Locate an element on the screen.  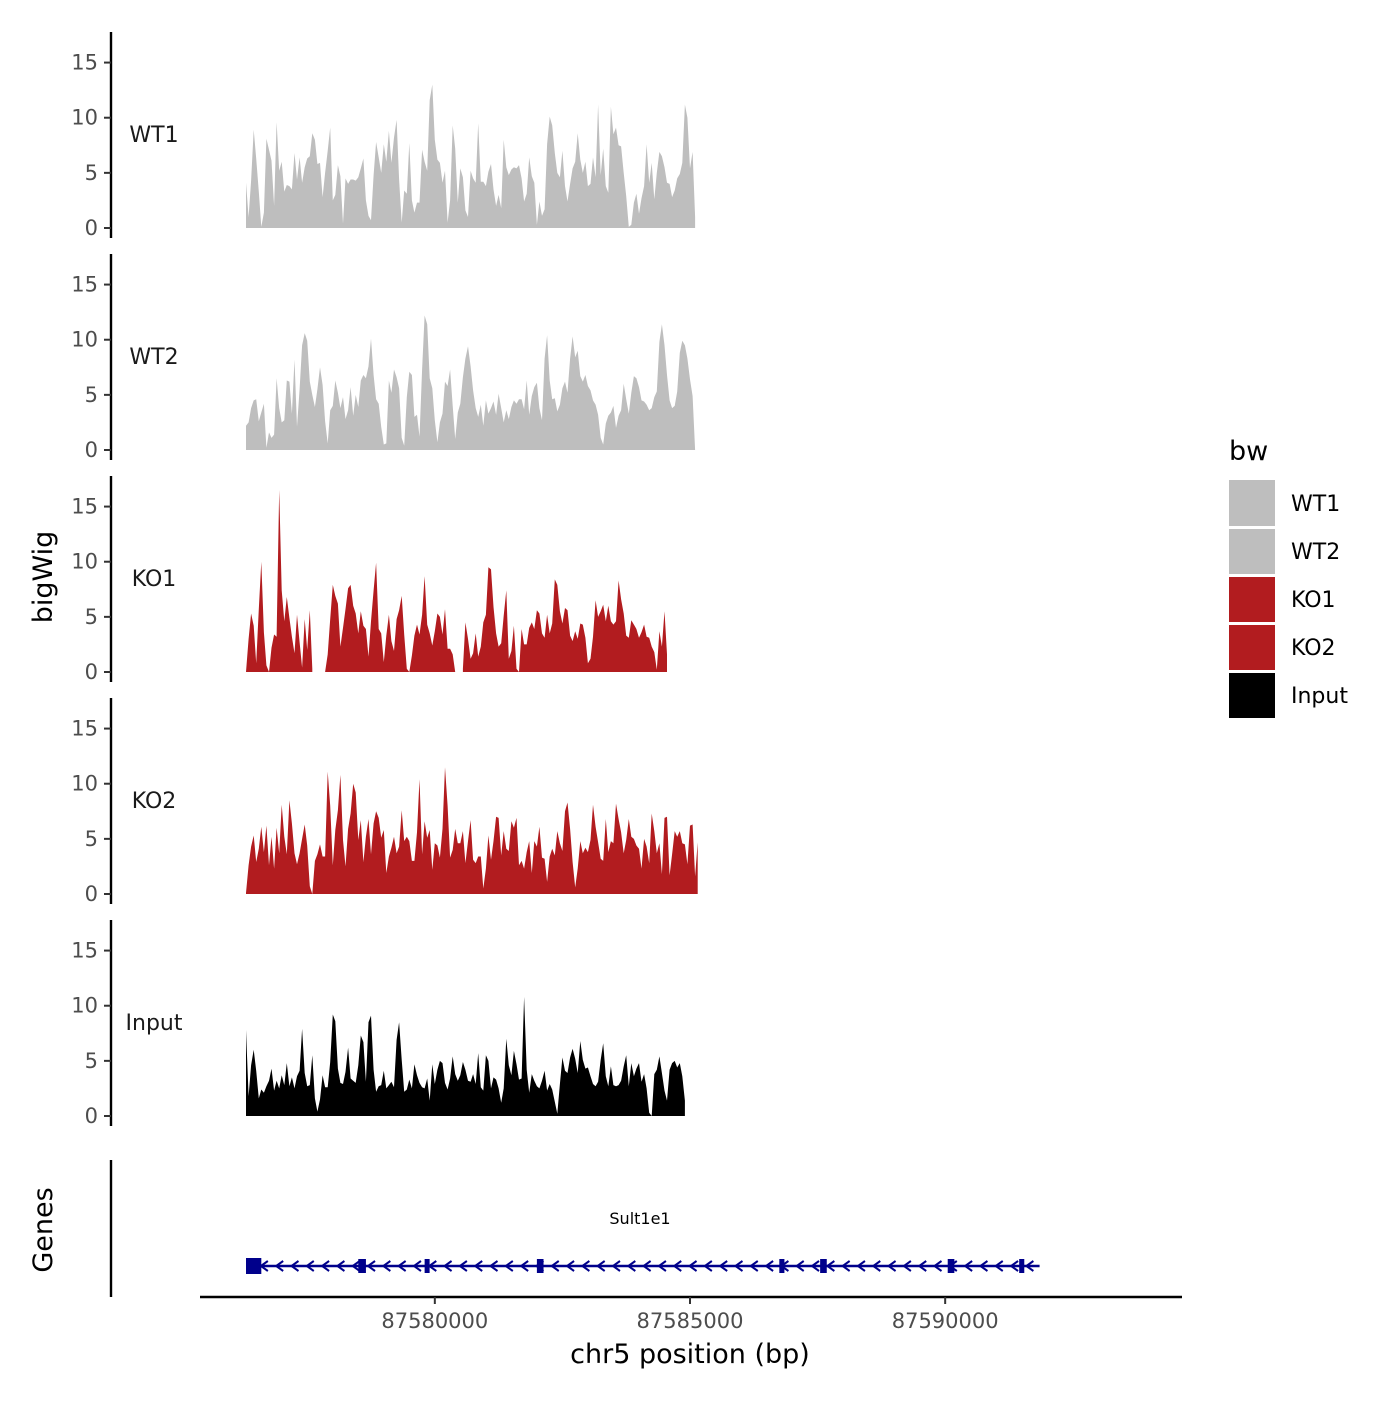
panel-wt2: 0 5 10 15 WT2 is located at coordinates (383, 358).